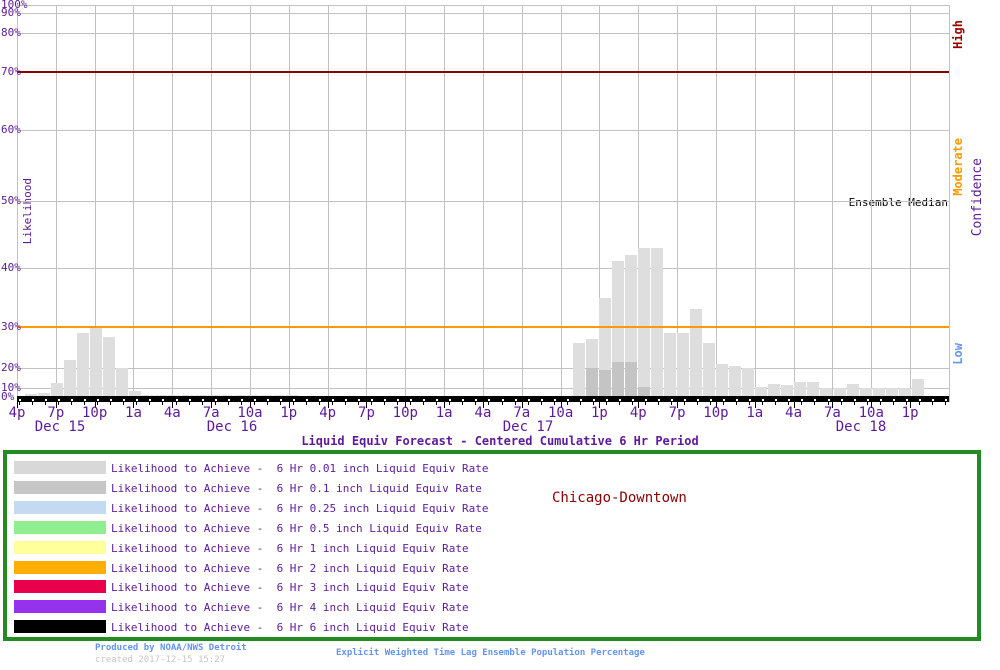 This screenshot has height=670, width=1000. What do you see at coordinates (250, 413) in the screenshot?
I see `x-tick-label: 10a` at bounding box center [250, 413].